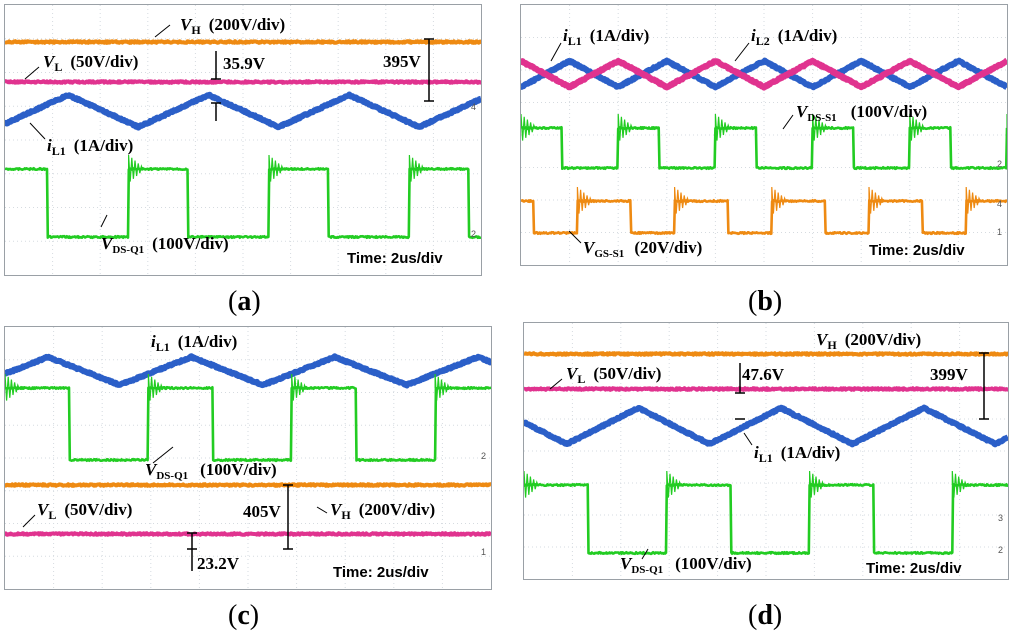  I want to click on meas-vh: 399V, so click(949, 374).